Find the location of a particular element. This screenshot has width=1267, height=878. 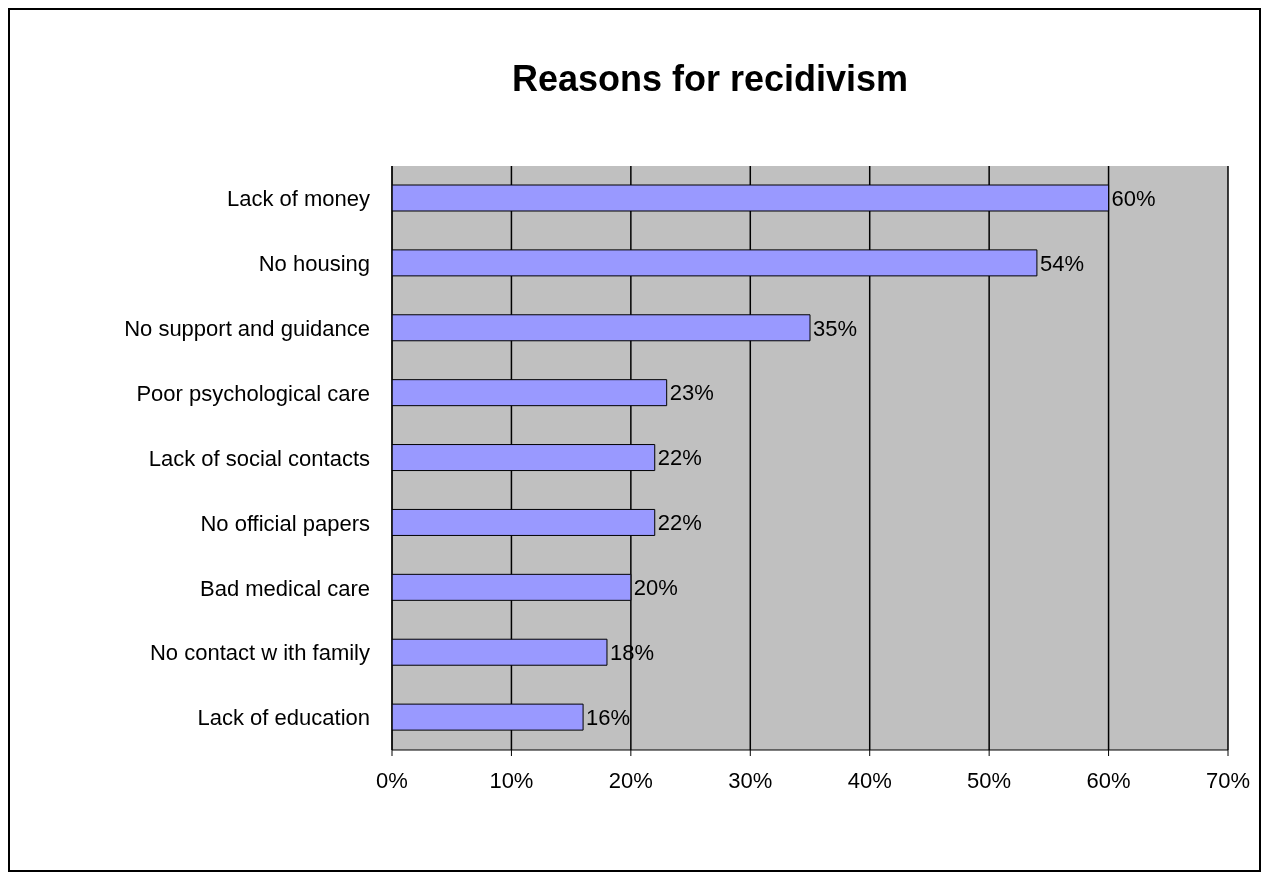

y-tick-label: Lack of education is located at coordinates (283, 718).